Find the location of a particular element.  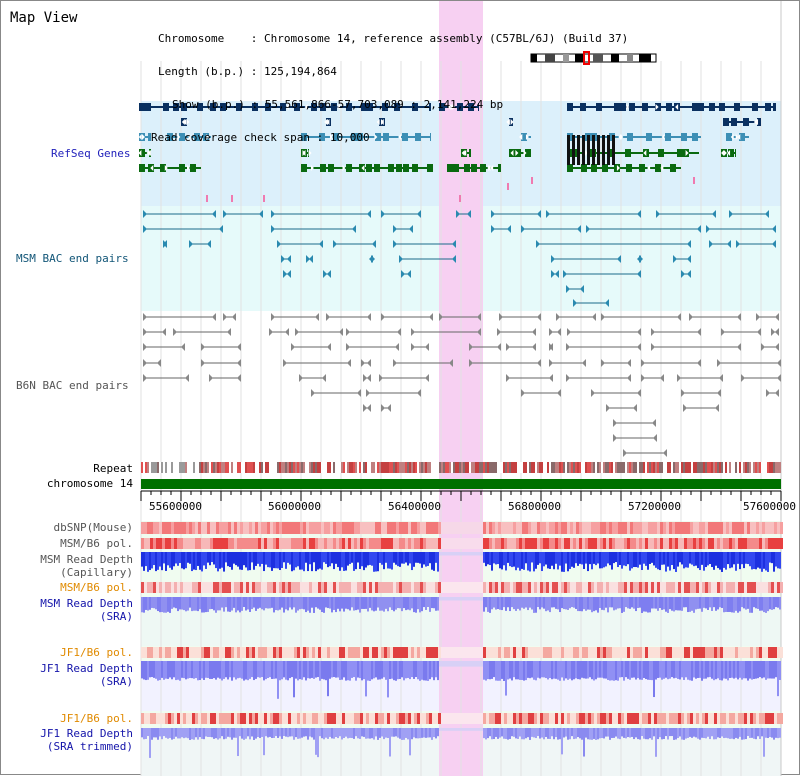

track-label-msm-depth-capillary: MSM Read Depth (Capillary) is located at coordinates (86, 566).